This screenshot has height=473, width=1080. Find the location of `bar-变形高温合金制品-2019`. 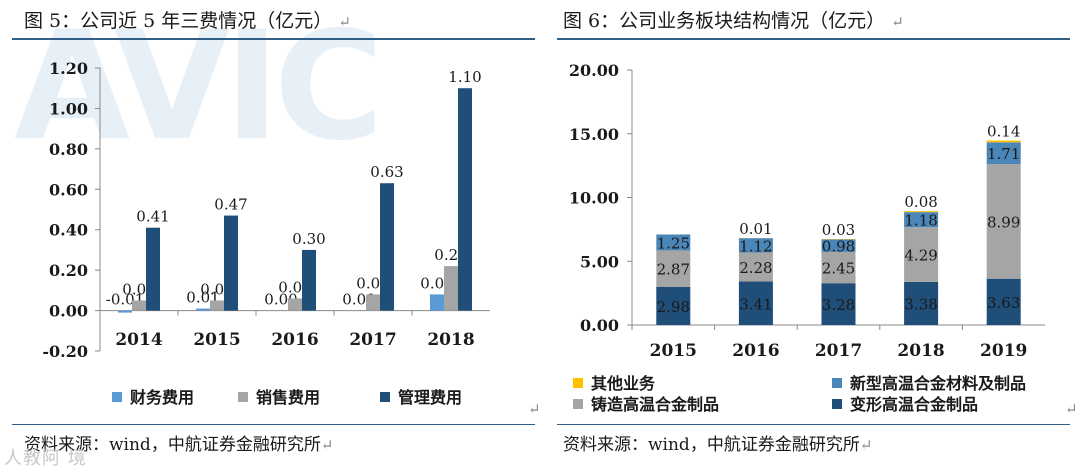

bar-变形高温合金制品-2019 is located at coordinates (1003, 301).